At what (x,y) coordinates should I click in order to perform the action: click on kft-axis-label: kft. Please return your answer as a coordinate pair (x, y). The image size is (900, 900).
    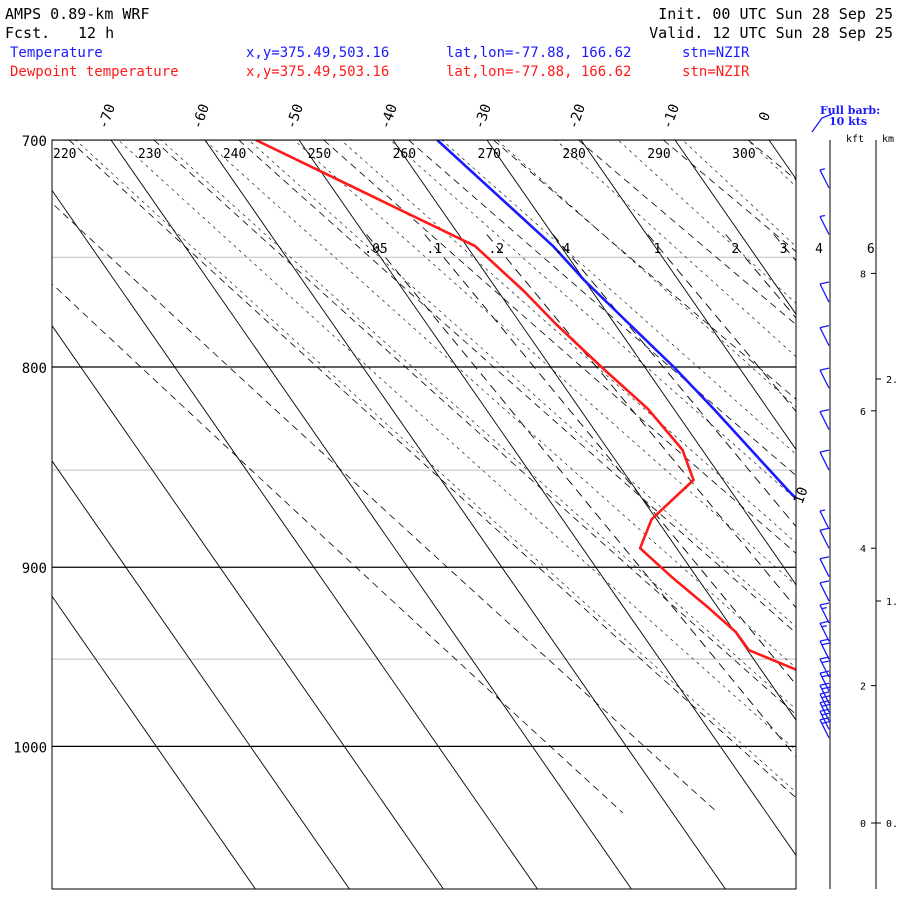
    Looking at the image, I should click on (855, 139).